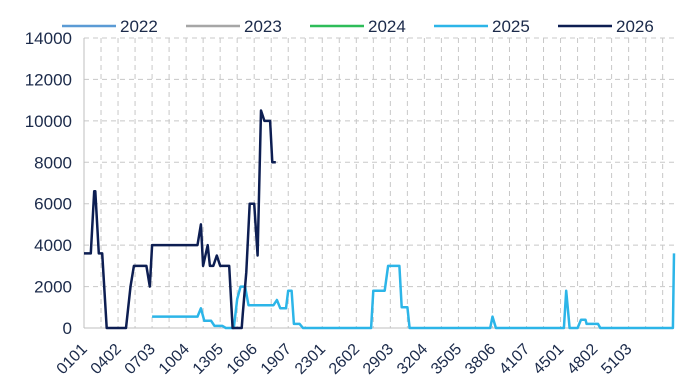 This screenshot has width=686, height=390. Describe the element at coordinates (139, 26) in the screenshot. I see `legend-label: 2022` at that location.